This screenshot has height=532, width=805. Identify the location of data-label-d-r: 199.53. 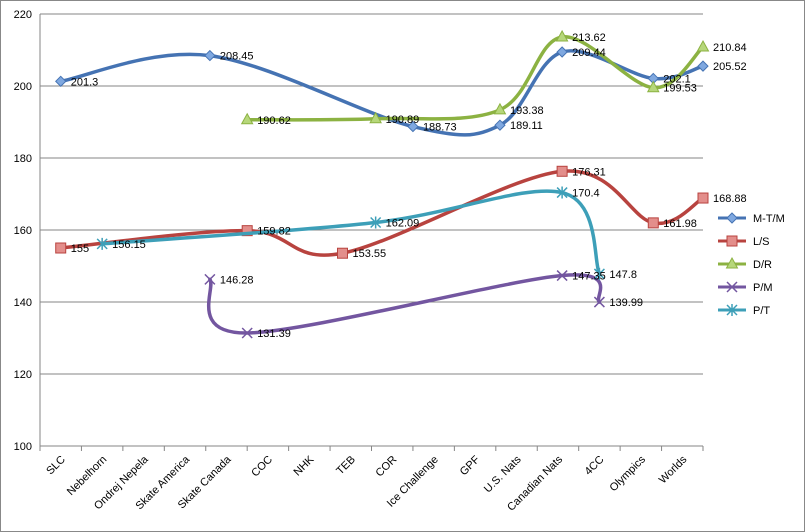
(680, 89).